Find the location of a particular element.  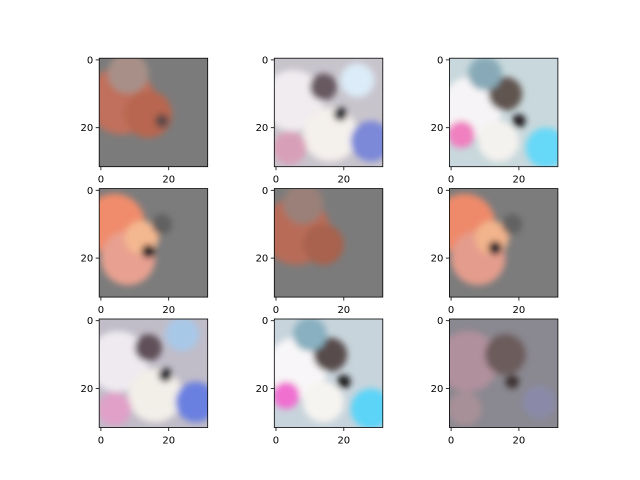

sample-image-r2c2 is located at coordinates (322, 241).